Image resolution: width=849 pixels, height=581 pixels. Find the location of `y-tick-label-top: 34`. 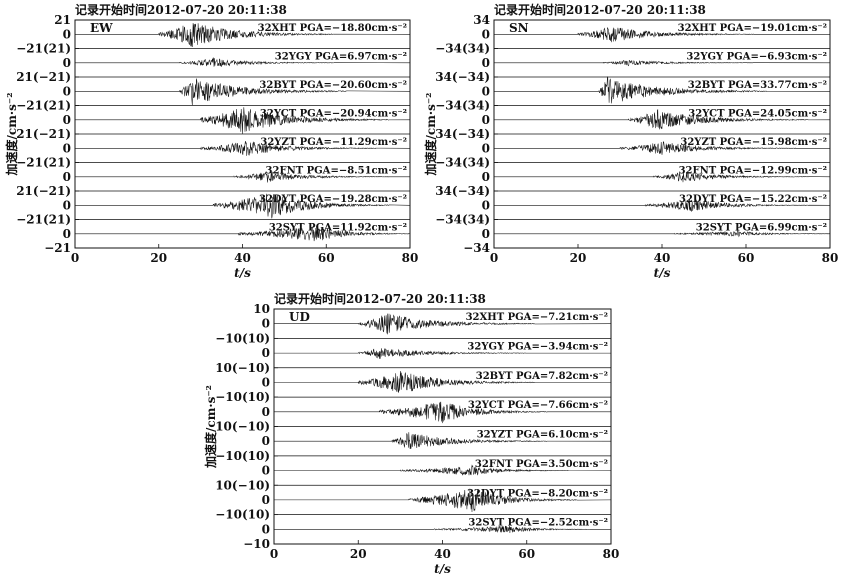

y-tick-label-top: 34 is located at coordinates (481, 20).